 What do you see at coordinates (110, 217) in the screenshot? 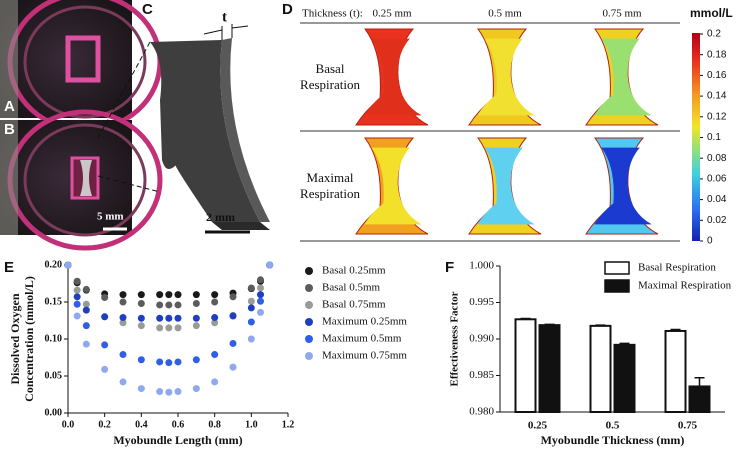
I see `scale-bar-label: 5 mm` at bounding box center [110, 217].